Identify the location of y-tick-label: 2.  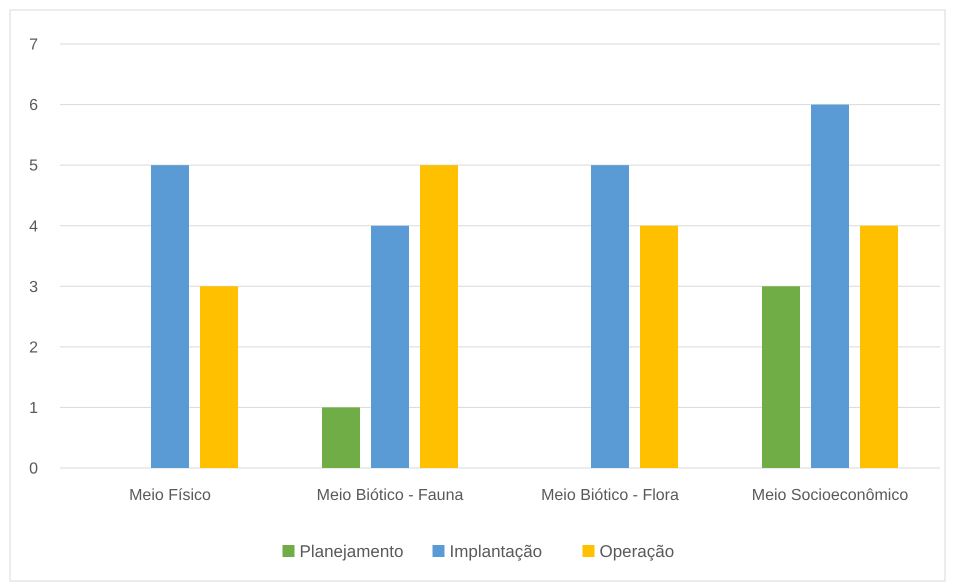
(33, 347).